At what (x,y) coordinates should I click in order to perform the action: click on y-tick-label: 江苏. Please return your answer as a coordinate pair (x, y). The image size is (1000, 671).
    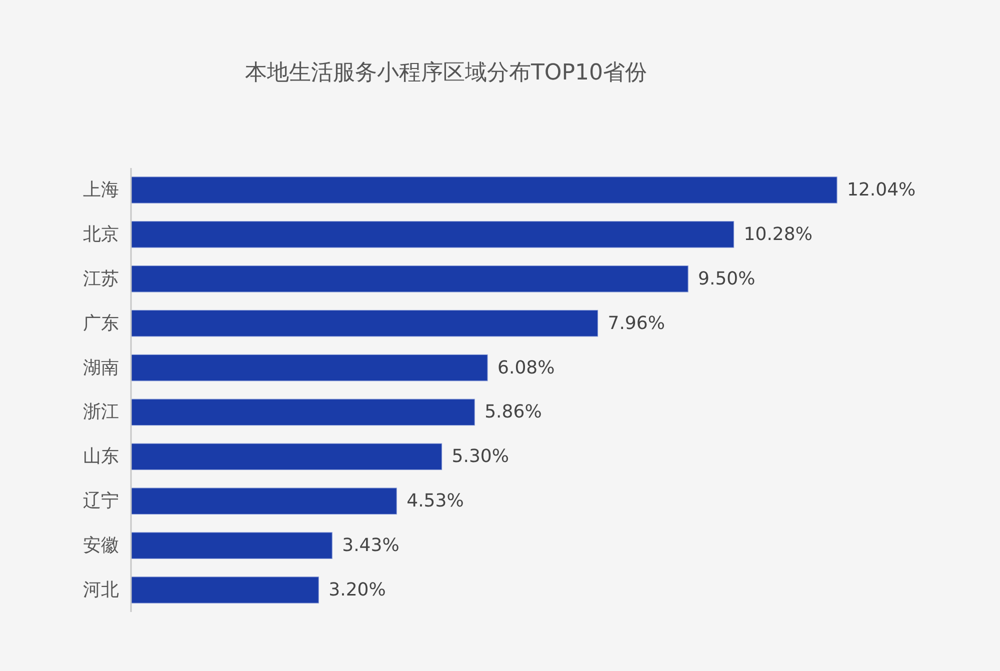
    Looking at the image, I should click on (101, 279).